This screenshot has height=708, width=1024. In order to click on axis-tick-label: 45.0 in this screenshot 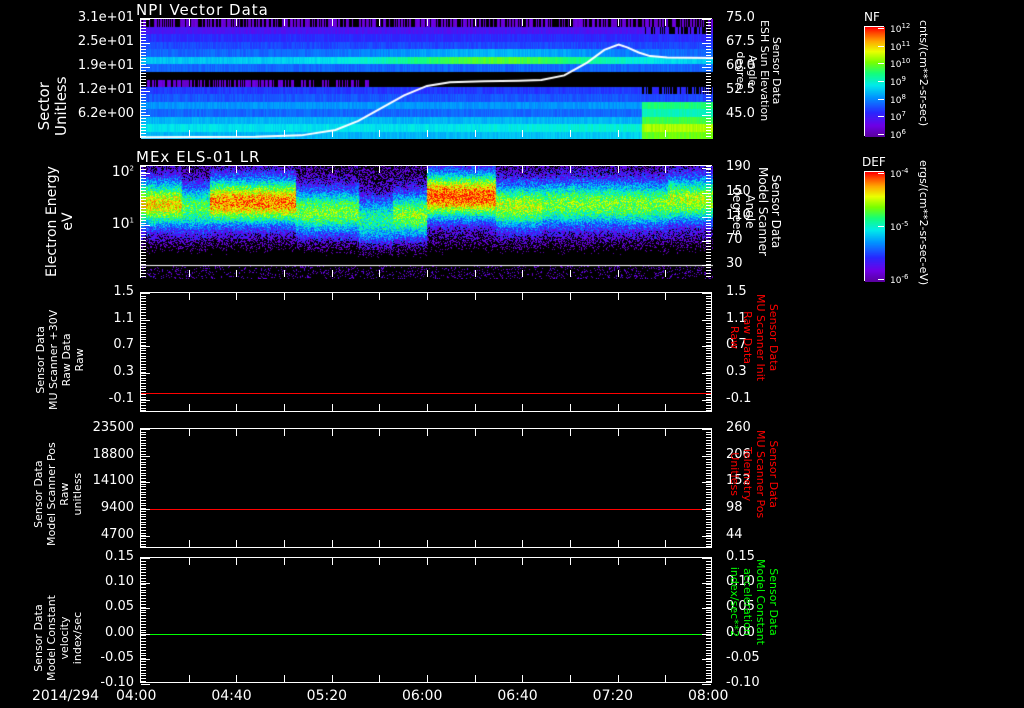, I will do `click(740, 113)`.